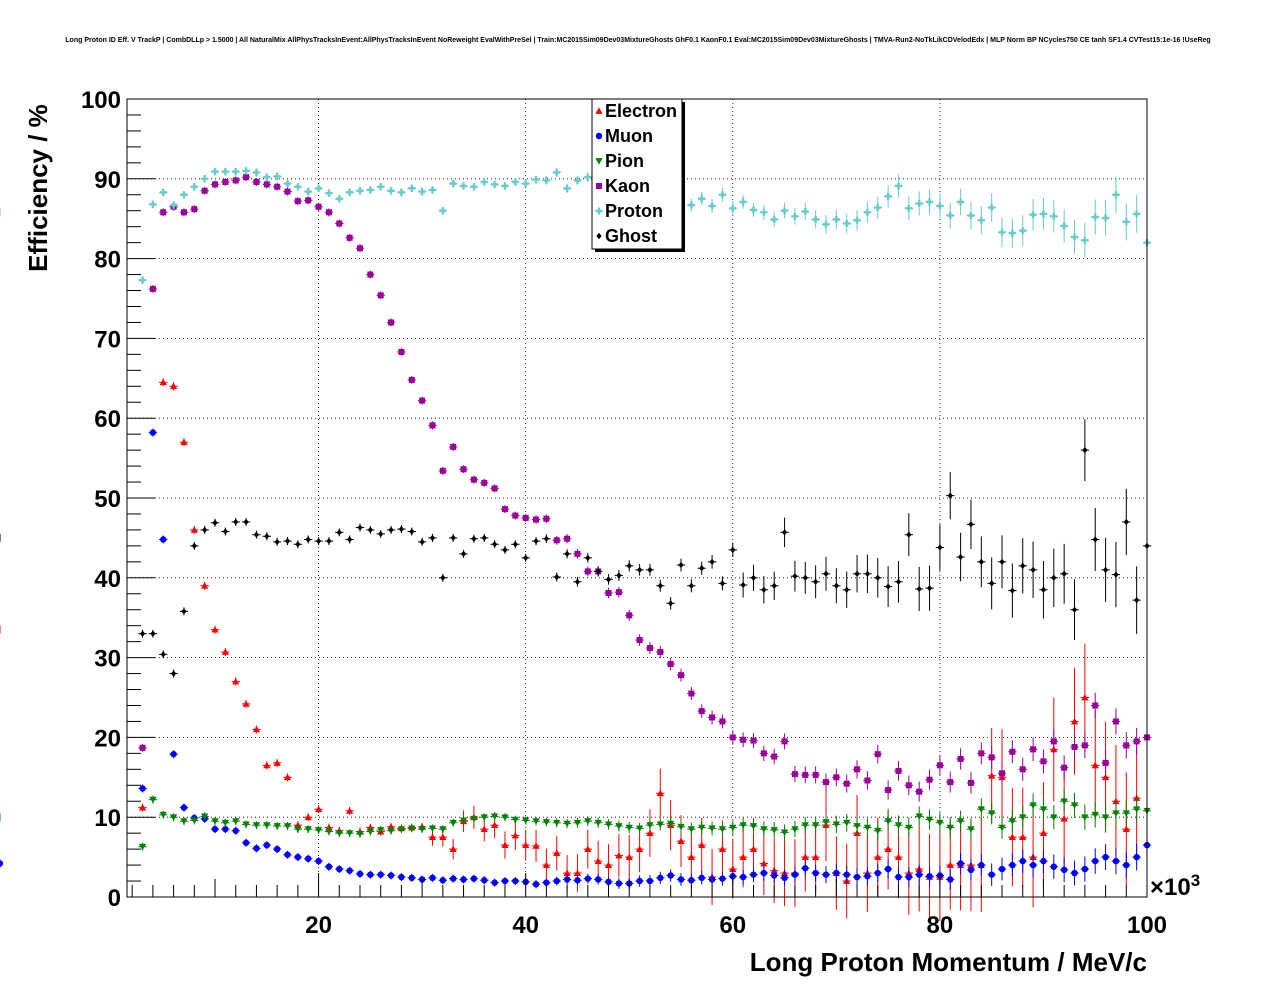 The height and width of the screenshot is (996, 1276). Describe the element at coordinates (629, 136) in the screenshot. I see `legend-label: Muon` at that location.